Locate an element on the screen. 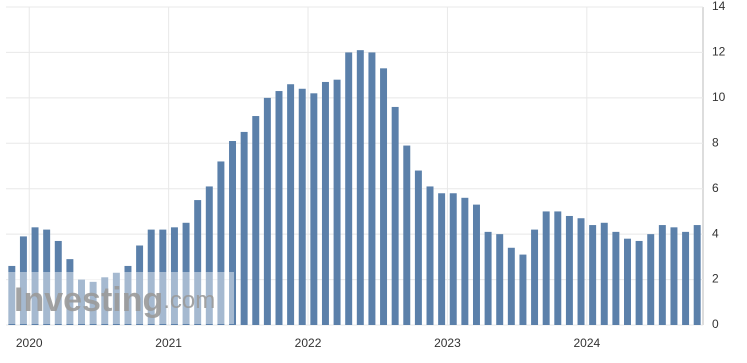 The height and width of the screenshot is (363, 747). y-tick-label: 2 is located at coordinates (715, 279).